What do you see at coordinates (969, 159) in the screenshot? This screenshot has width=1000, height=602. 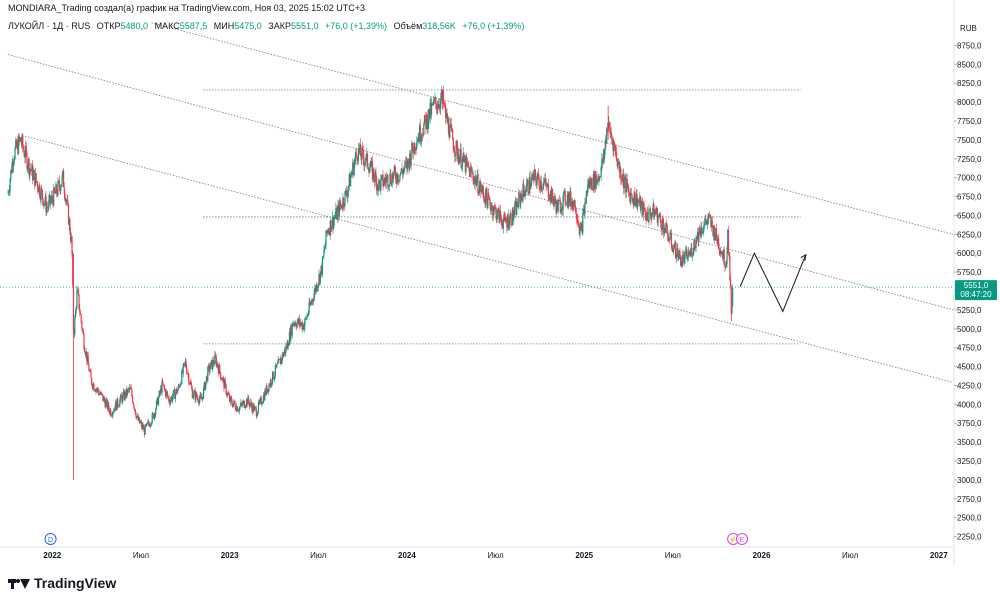 I see `y-tick-label: 7250,0` at bounding box center [969, 159].